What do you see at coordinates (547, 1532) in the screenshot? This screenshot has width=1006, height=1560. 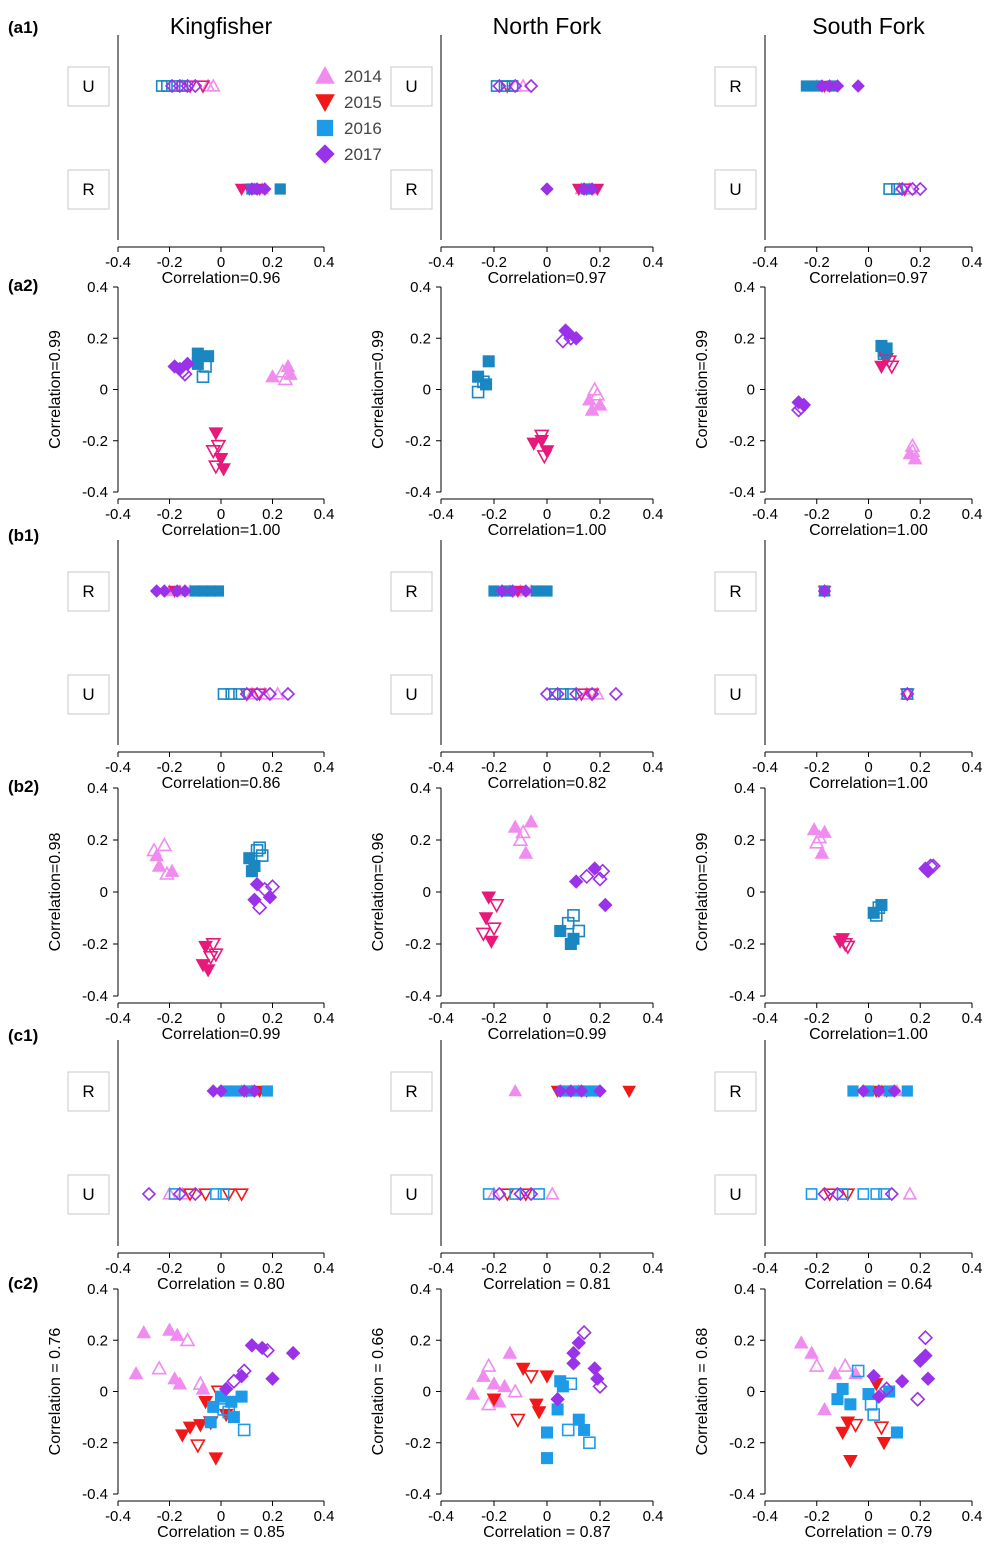 I see `x-axis-label: Correlation = 0.87` at bounding box center [547, 1532].